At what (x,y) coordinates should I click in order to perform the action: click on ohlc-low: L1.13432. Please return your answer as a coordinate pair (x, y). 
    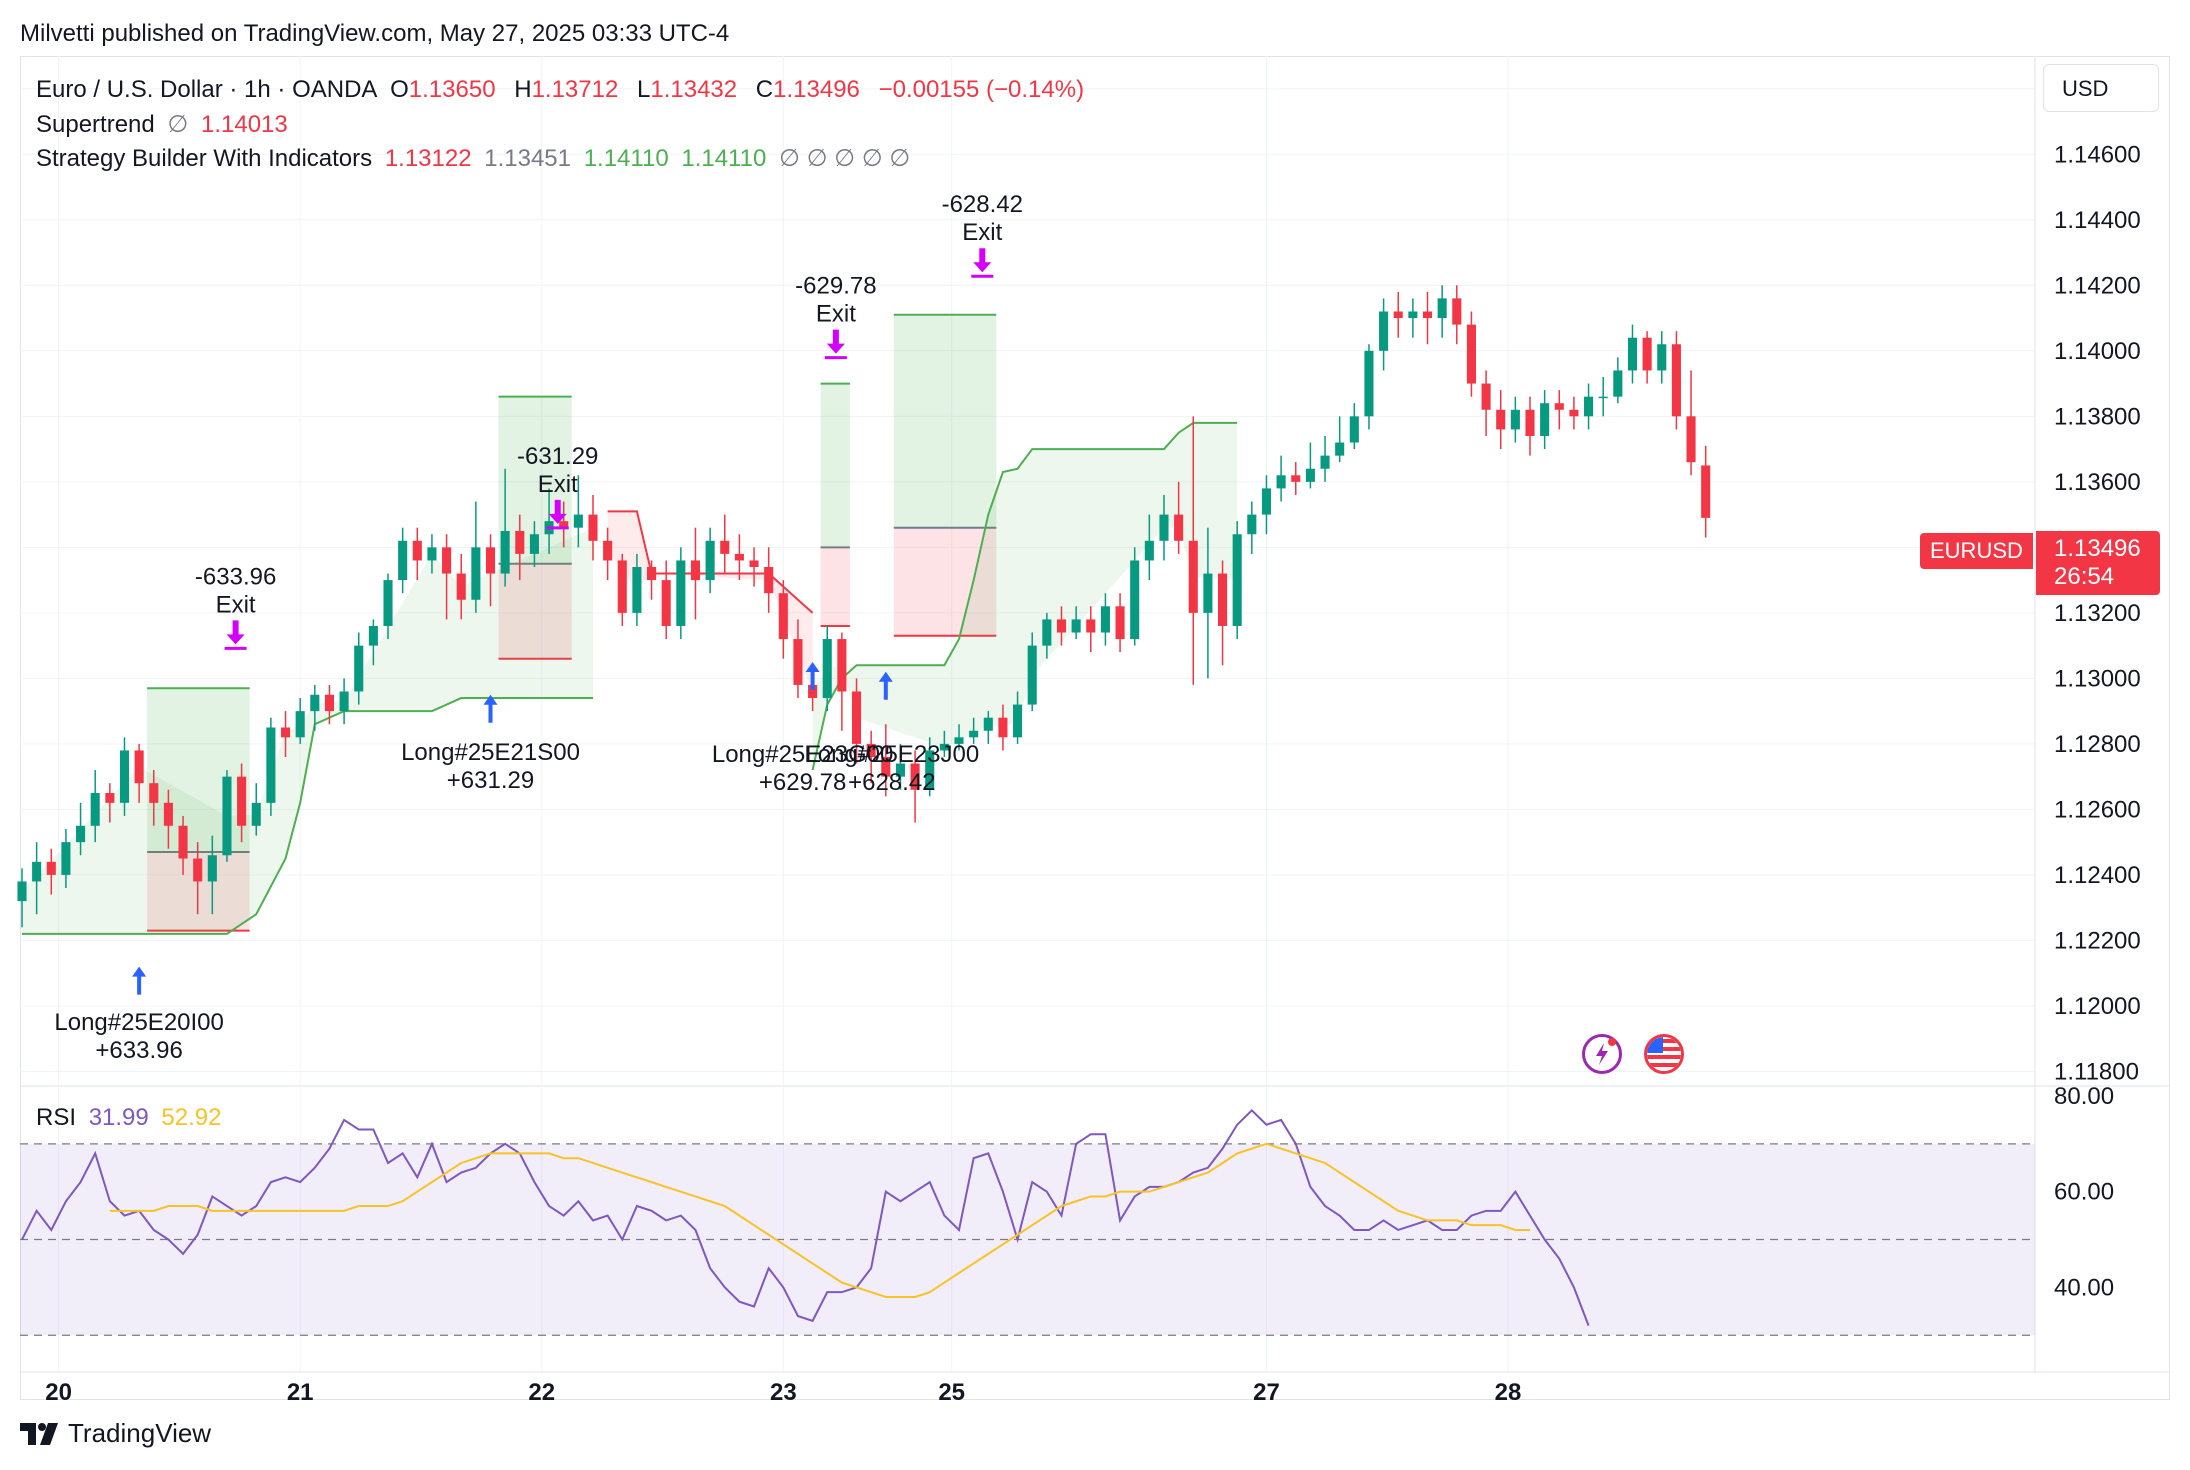
    Looking at the image, I should click on (690, 89).